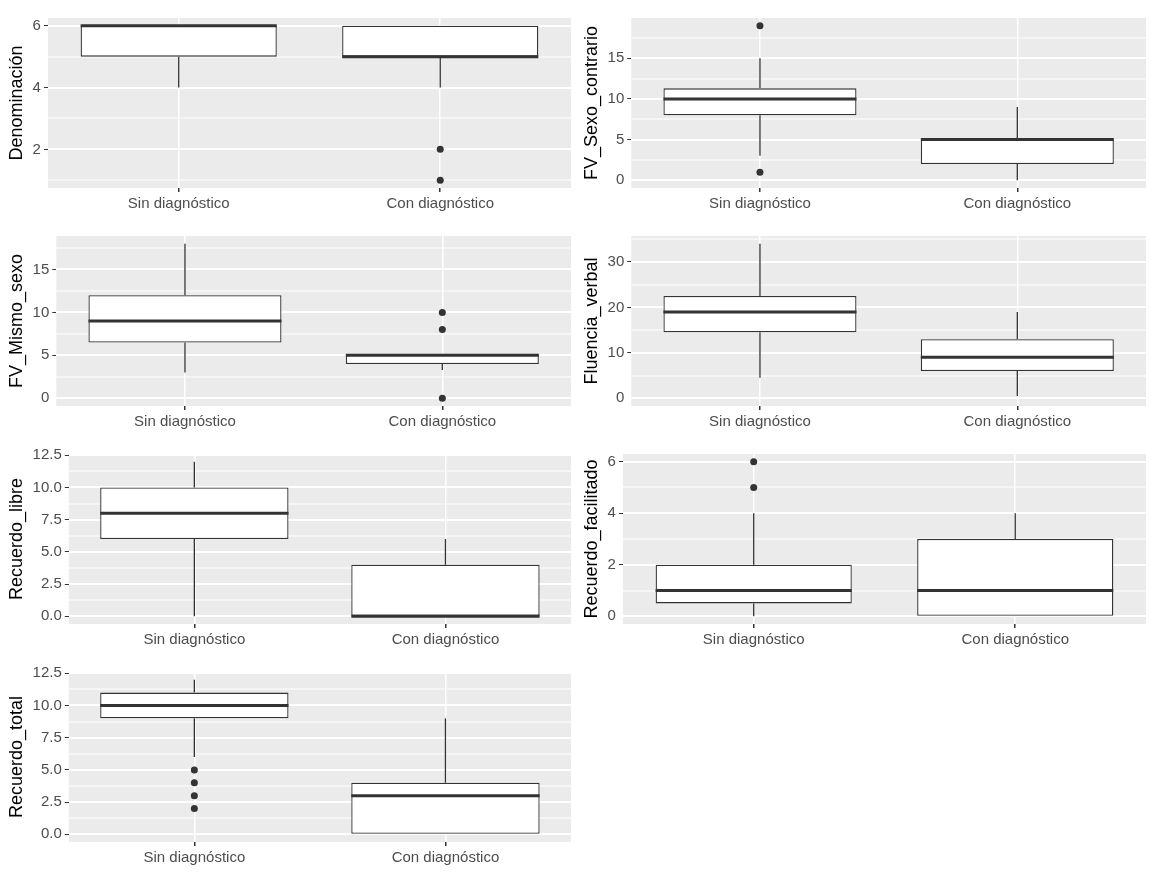  What do you see at coordinates (591, 539) in the screenshot?
I see `y-axis-title: Recuerdo_facilitado` at bounding box center [591, 539].